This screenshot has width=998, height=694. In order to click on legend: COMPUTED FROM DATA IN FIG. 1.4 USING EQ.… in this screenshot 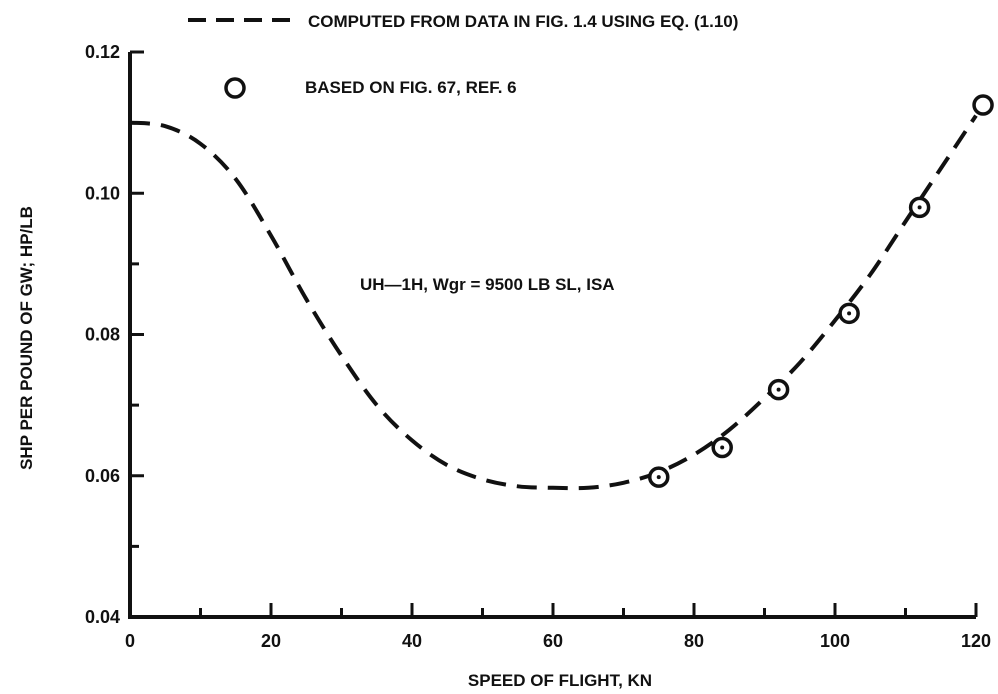, I will do `click(463, 55)`.